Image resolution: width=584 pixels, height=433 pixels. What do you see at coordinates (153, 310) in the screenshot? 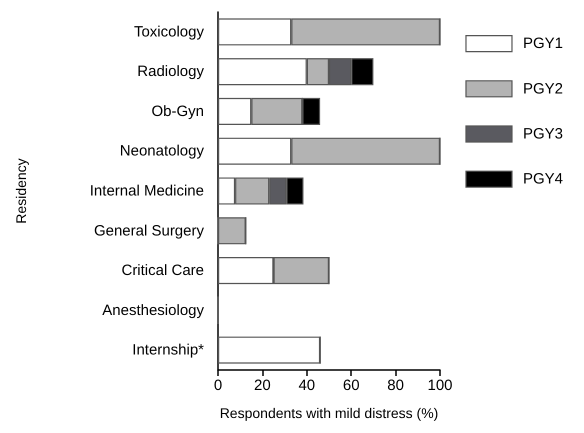
I see `y-tick-label: Anesthesiology` at bounding box center [153, 310].